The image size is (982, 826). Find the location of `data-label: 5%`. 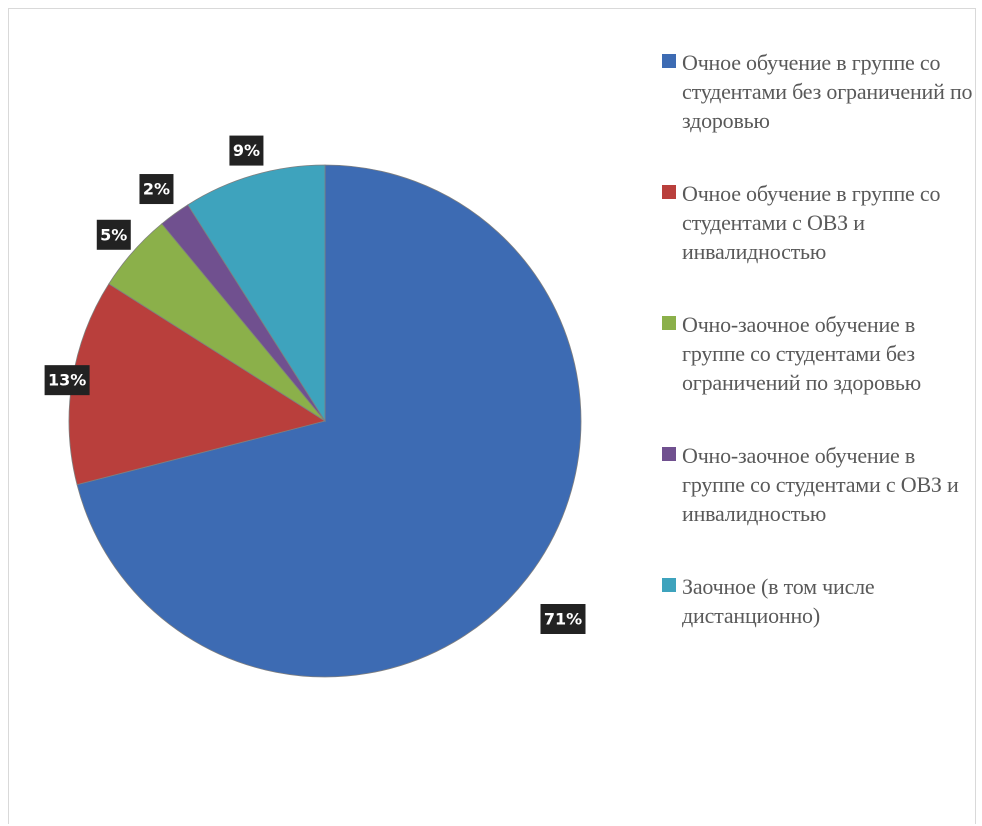

data-label: 5% is located at coordinates (113, 234).